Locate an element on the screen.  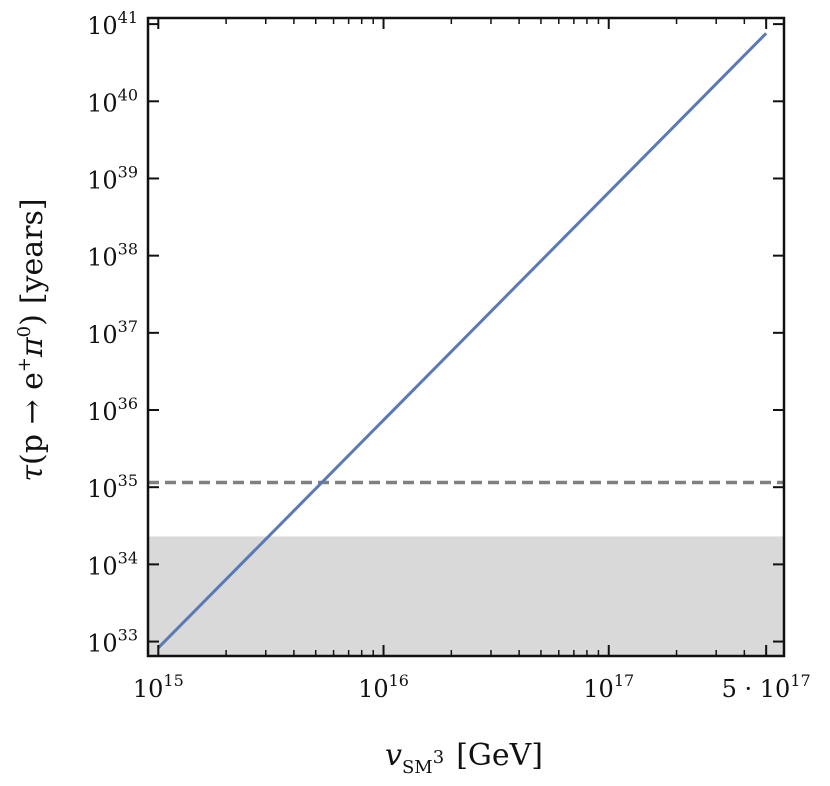
y-tick-label: 1036 is located at coordinates (112, 410).